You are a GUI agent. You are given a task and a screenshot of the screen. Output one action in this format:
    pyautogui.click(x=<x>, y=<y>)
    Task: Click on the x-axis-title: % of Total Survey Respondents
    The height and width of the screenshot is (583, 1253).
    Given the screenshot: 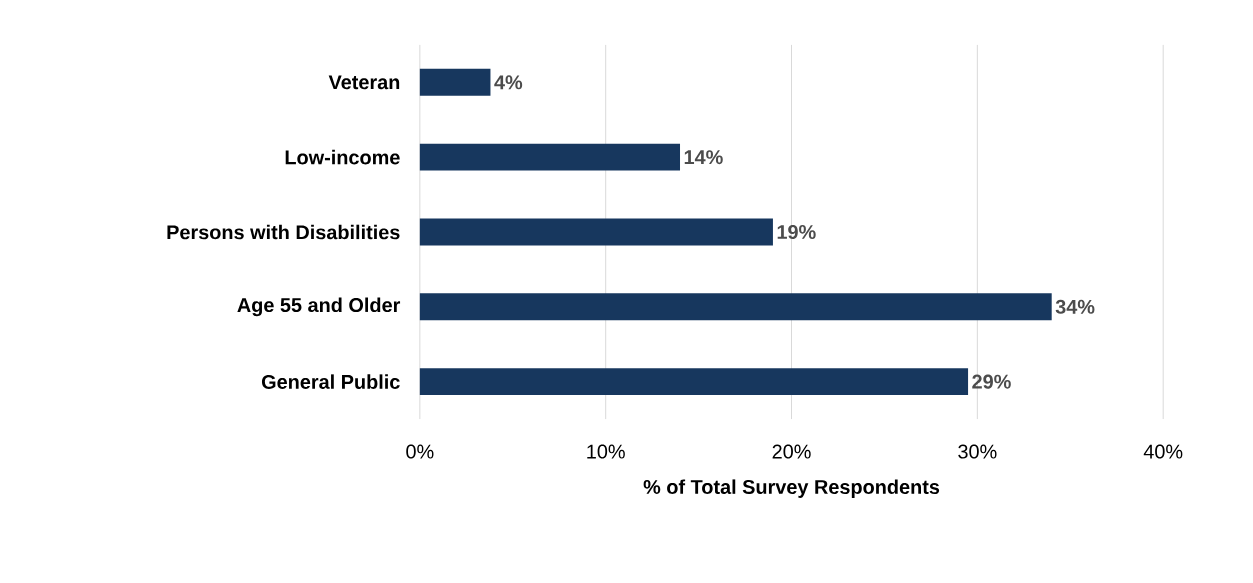 What is the action you would take?
    pyautogui.click(x=791, y=489)
    